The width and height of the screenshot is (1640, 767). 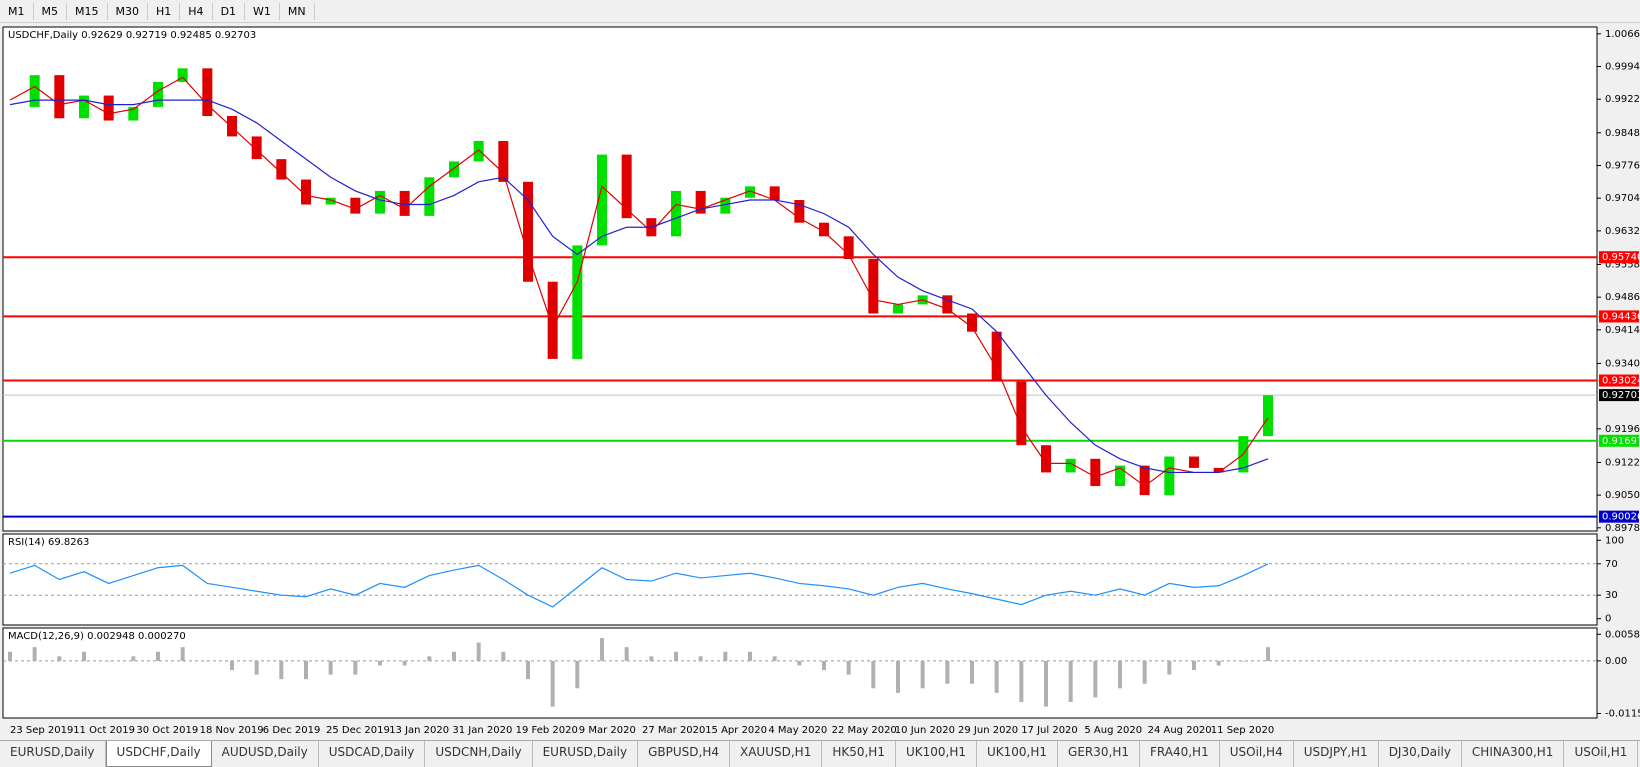 What do you see at coordinates (1257, 754) in the screenshot?
I see `chart-tab: USOil,H4` at bounding box center [1257, 754].